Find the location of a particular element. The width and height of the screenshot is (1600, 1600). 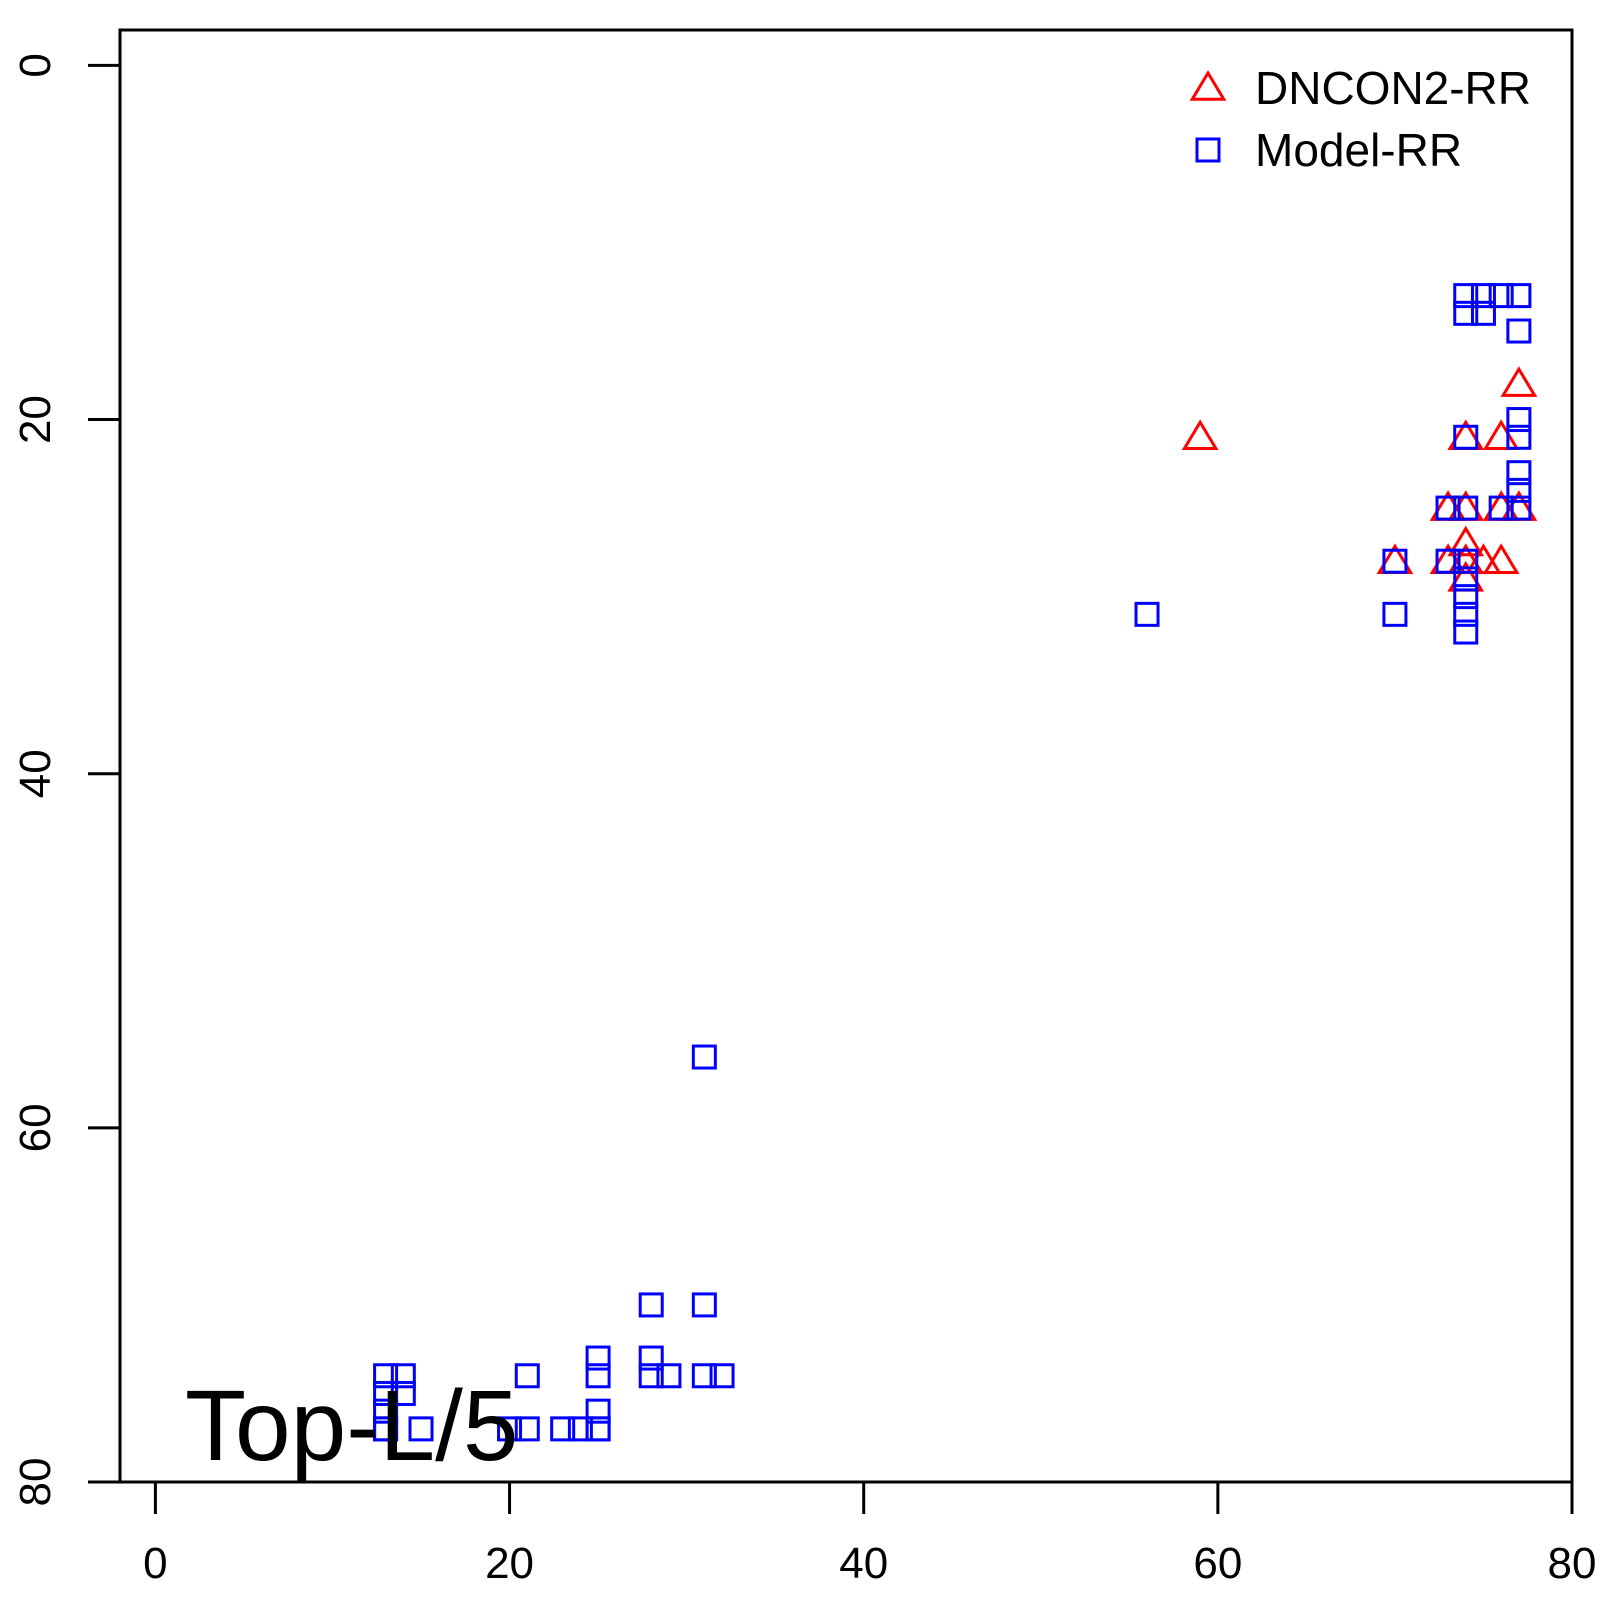

legend-marker-dncon2-rr is located at coordinates (1208, 85).